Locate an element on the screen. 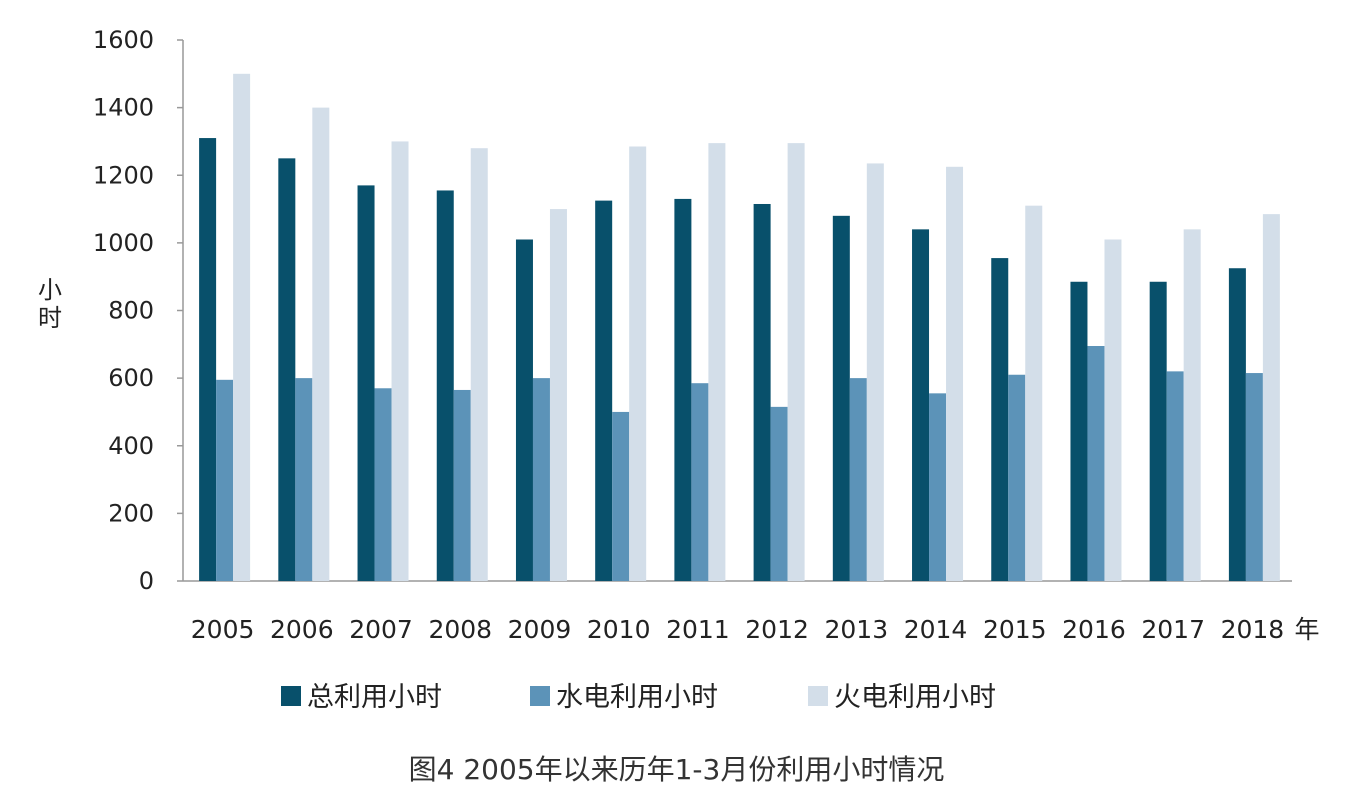  bar-hydro-2015 is located at coordinates (1017, 477).